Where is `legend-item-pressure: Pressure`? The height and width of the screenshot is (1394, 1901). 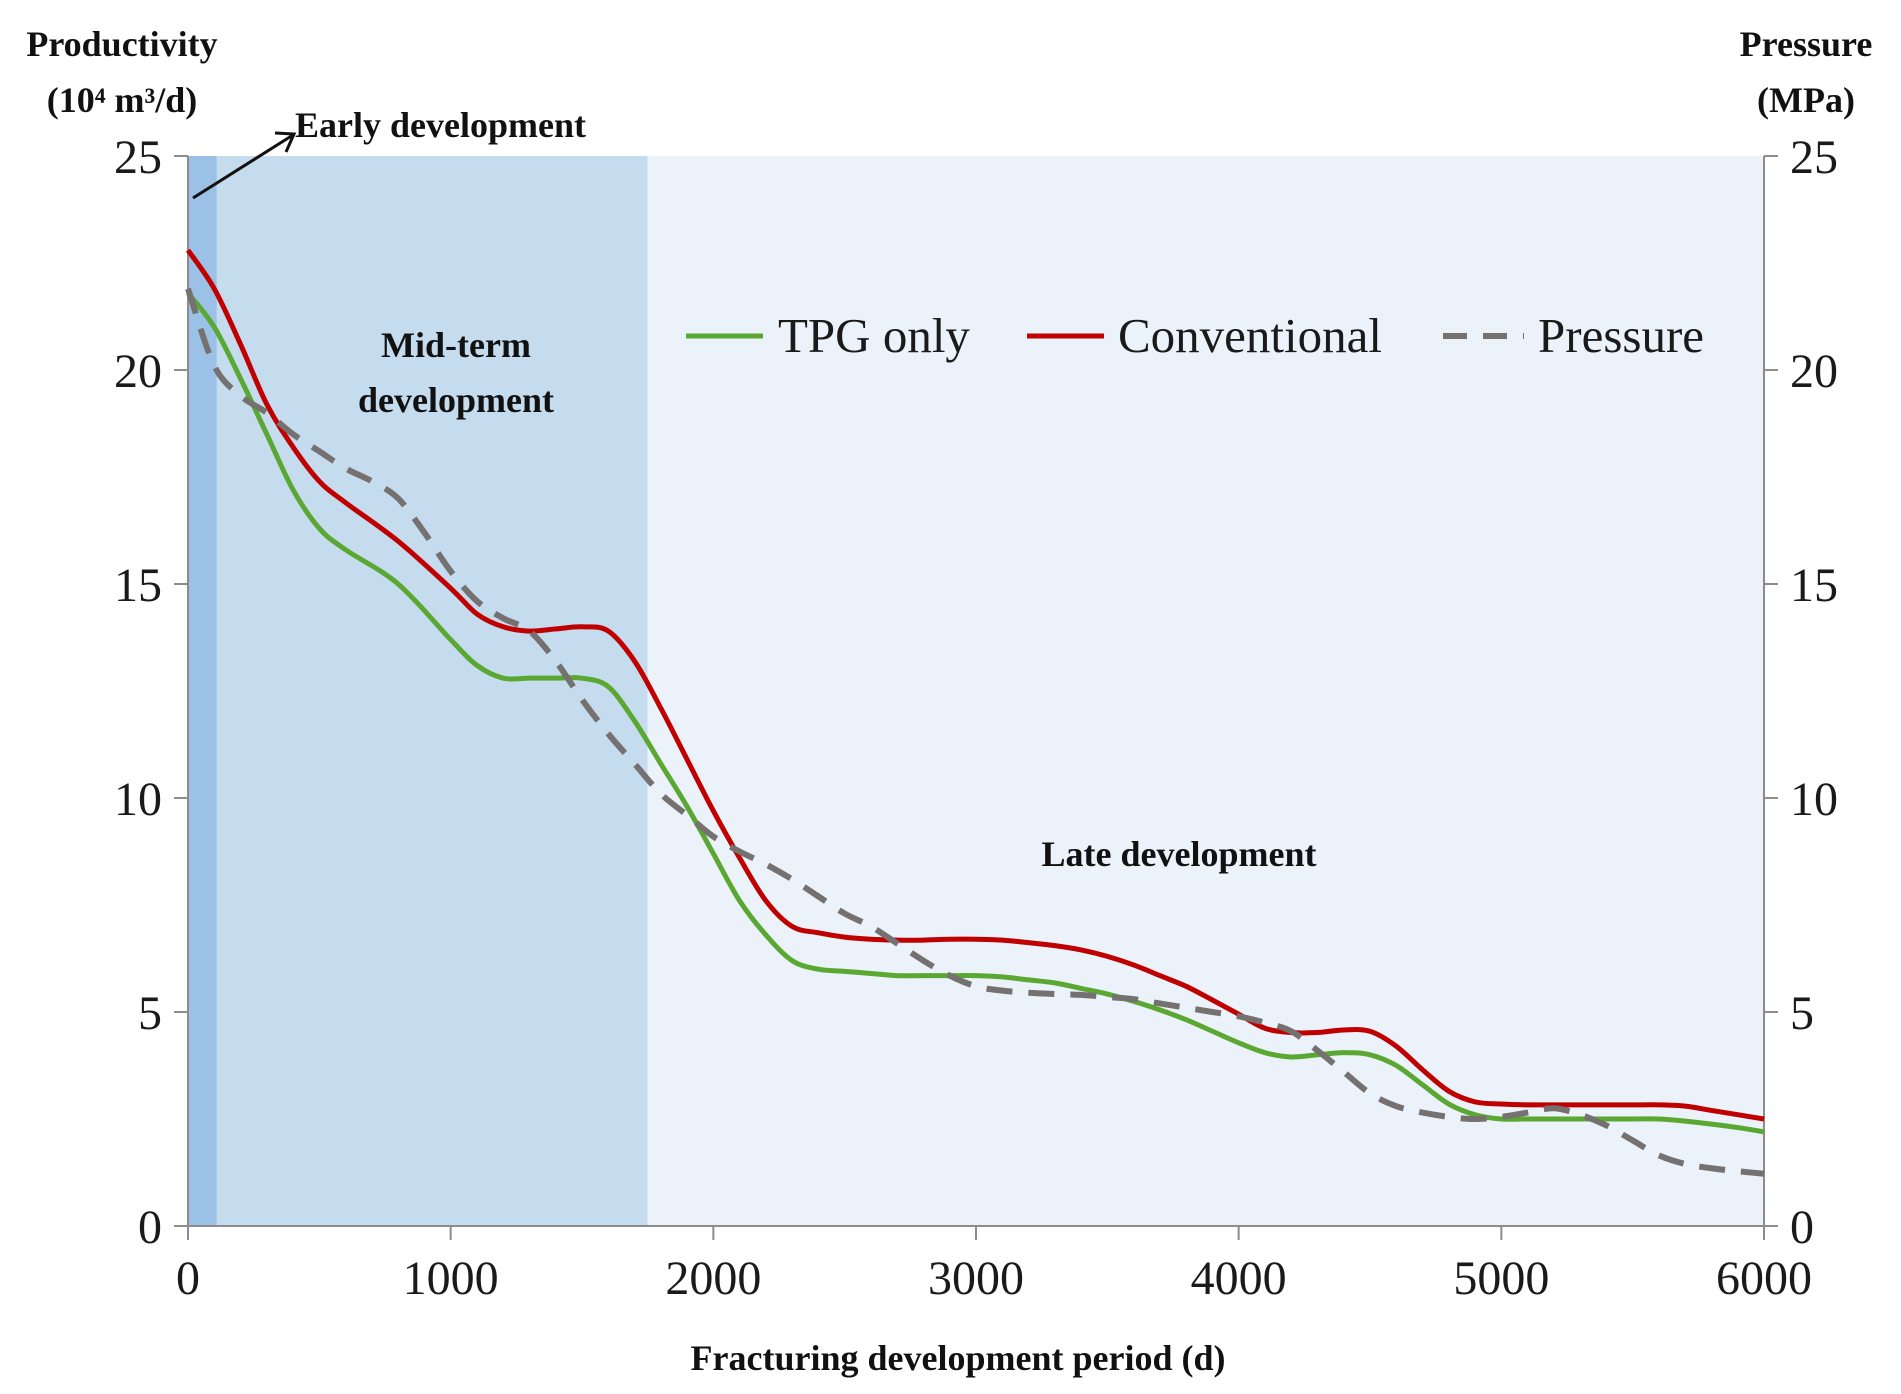 legend-item-pressure: Pressure is located at coordinates (1573, 335).